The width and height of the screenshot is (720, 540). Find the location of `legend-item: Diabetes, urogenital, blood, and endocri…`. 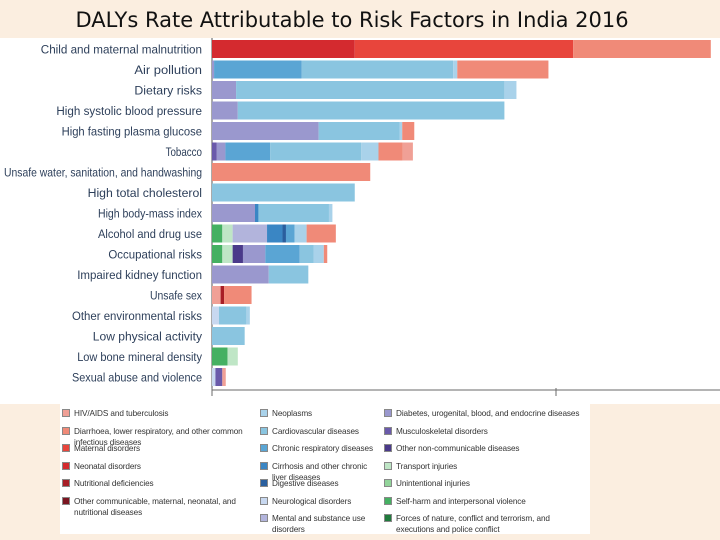

legend-item: Diabetes, urogenital, blood, and endocri… is located at coordinates (486, 417).